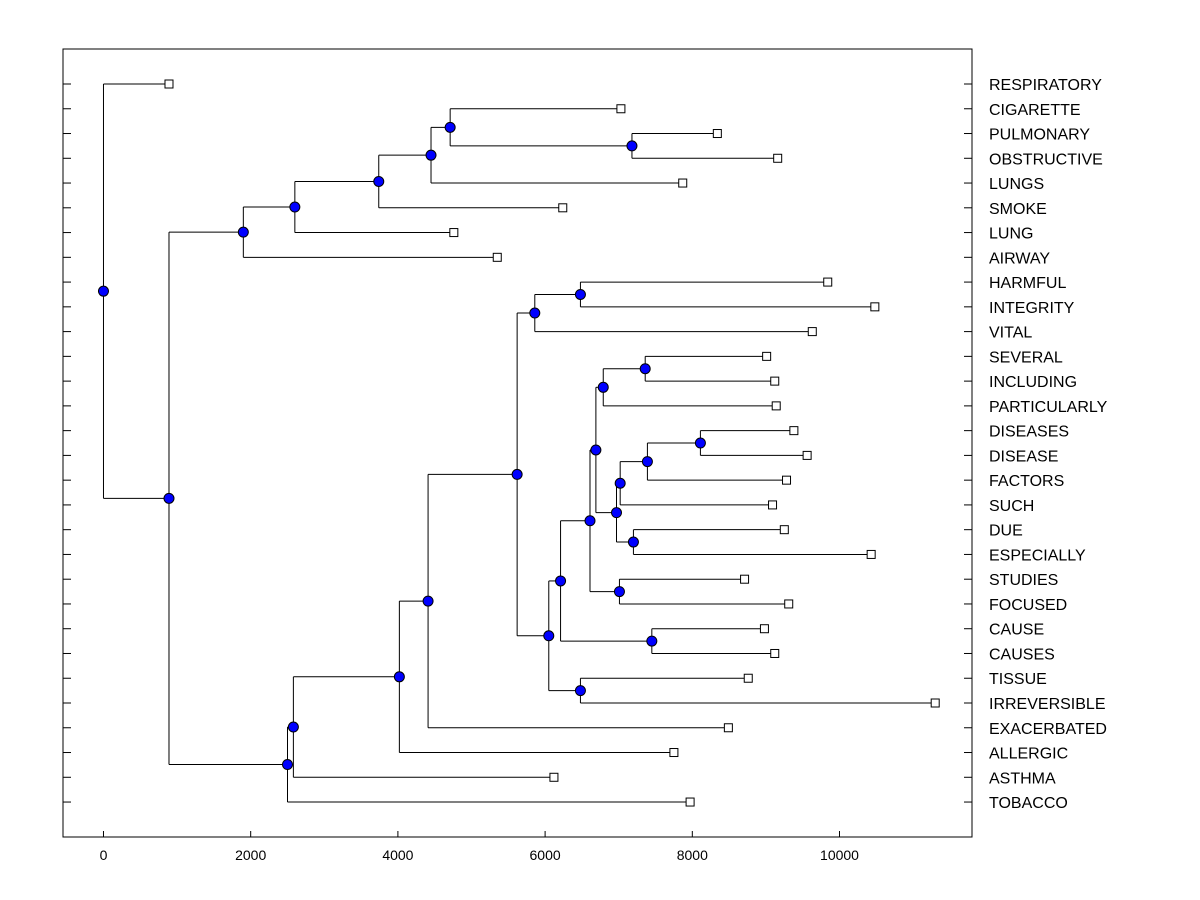 This screenshot has height=900, width=1200. What do you see at coordinates (1010, 333) in the screenshot?
I see `leaf-label: VITAL` at bounding box center [1010, 333].